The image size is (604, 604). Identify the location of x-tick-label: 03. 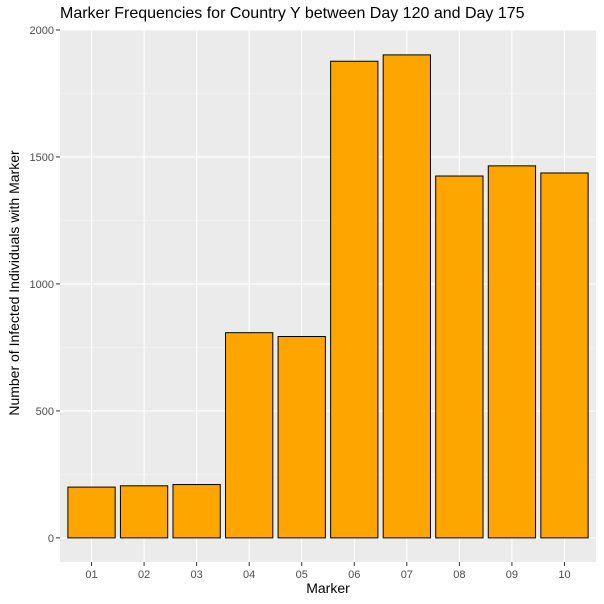
(197, 575).